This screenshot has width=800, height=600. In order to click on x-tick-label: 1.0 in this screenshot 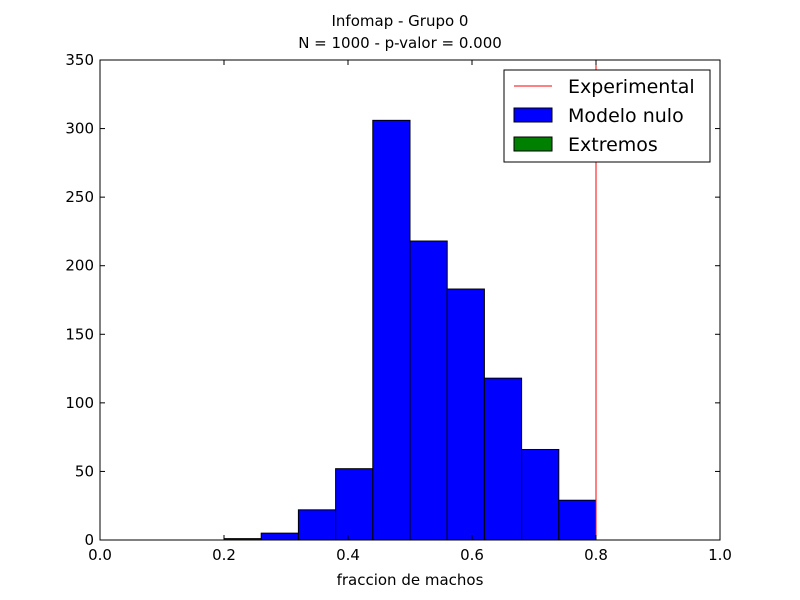, I will do `click(720, 555)`.